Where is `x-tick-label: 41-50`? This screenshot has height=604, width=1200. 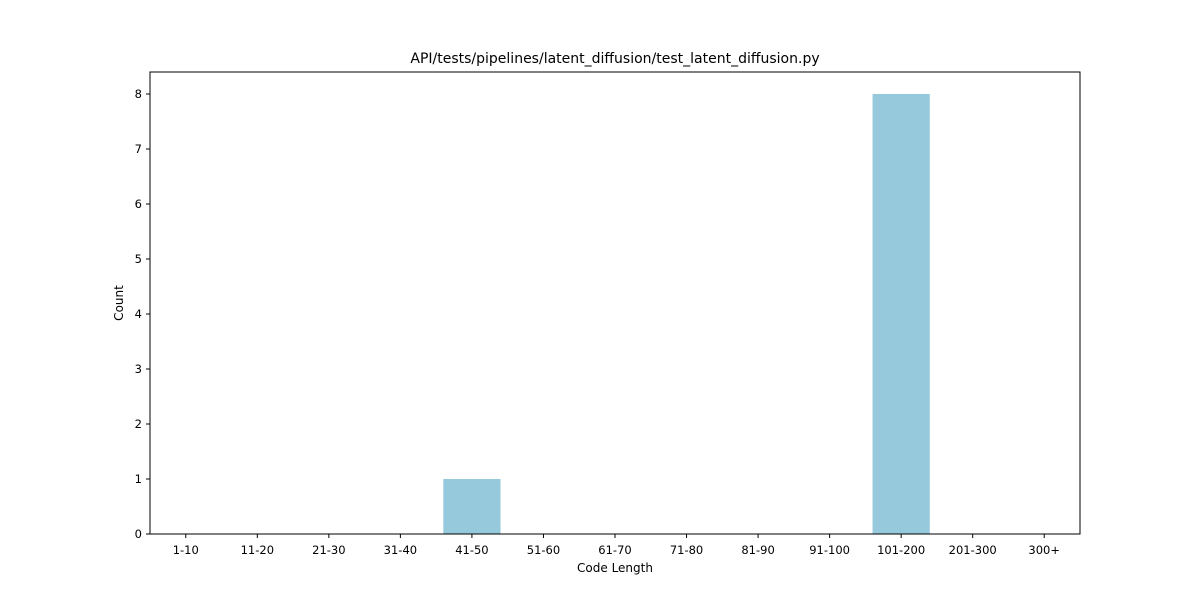 x-tick-label: 41-50 is located at coordinates (471, 550).